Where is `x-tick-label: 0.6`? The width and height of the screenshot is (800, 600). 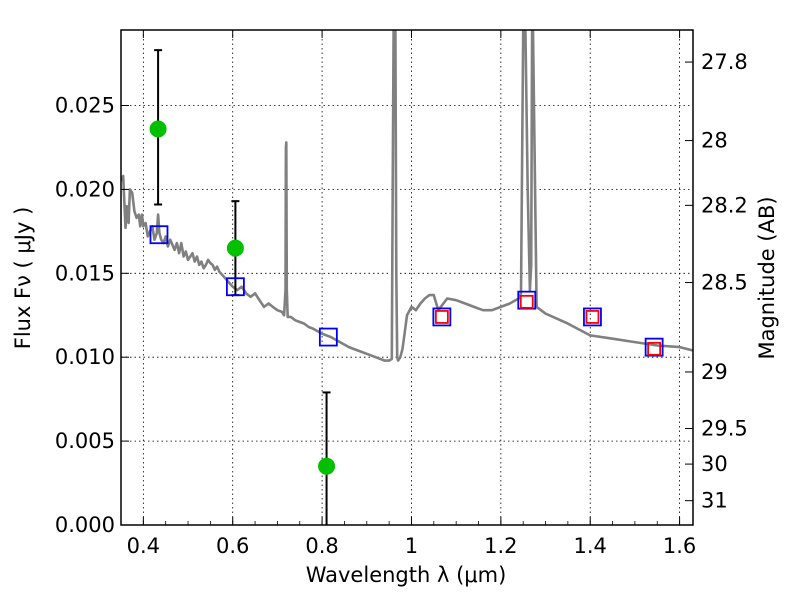 x-tick-label: 0.6 is located at coordinates (232, 546).